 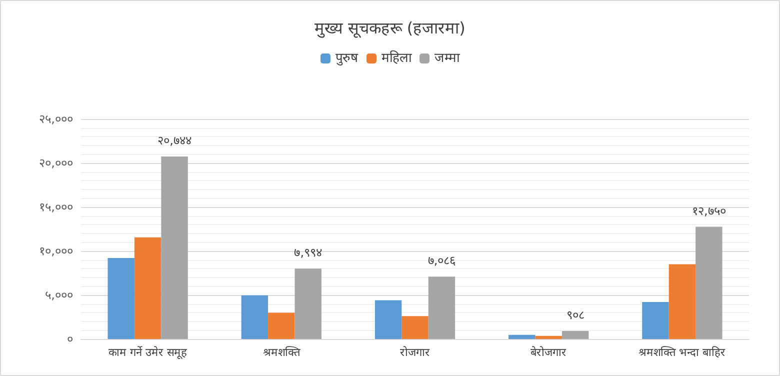 I want to click on y-tick-label: २५,०००, so click(x=56, y=119).